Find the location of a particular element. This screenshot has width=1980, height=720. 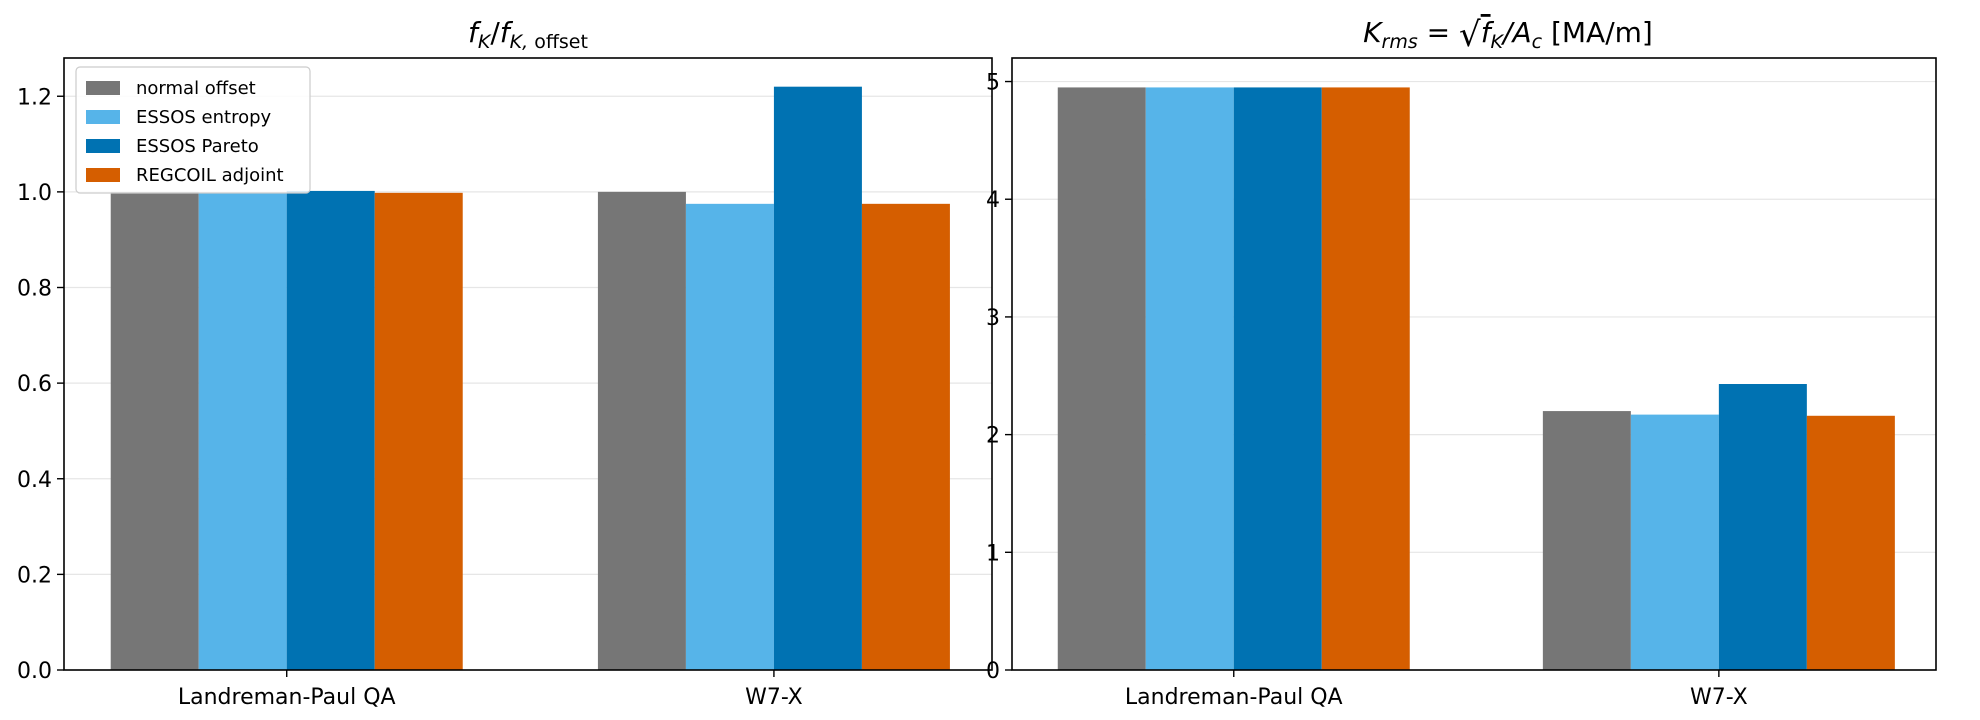

legend-label: ESSOS entropy is located at coordinates (204, 117).